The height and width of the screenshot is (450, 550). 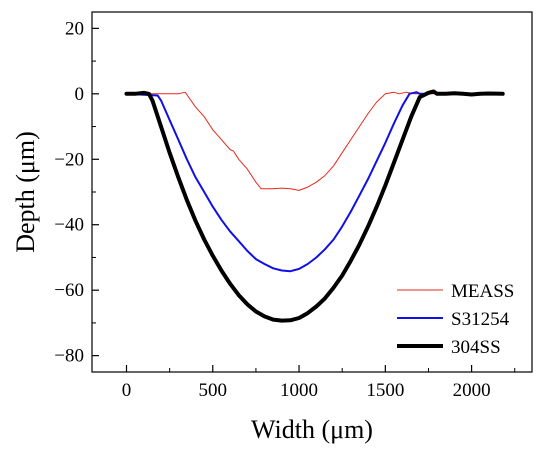 I want to click on x-axis-title: Width (μm), so click(x=312, y=429).